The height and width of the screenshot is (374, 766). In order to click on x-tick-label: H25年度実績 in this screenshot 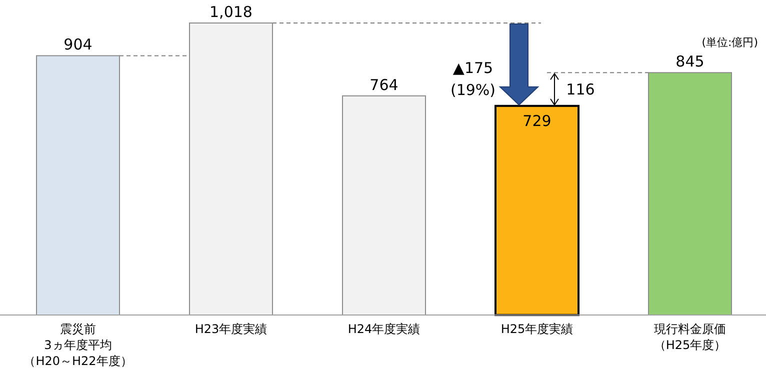, I will do `click(537, 329)`.